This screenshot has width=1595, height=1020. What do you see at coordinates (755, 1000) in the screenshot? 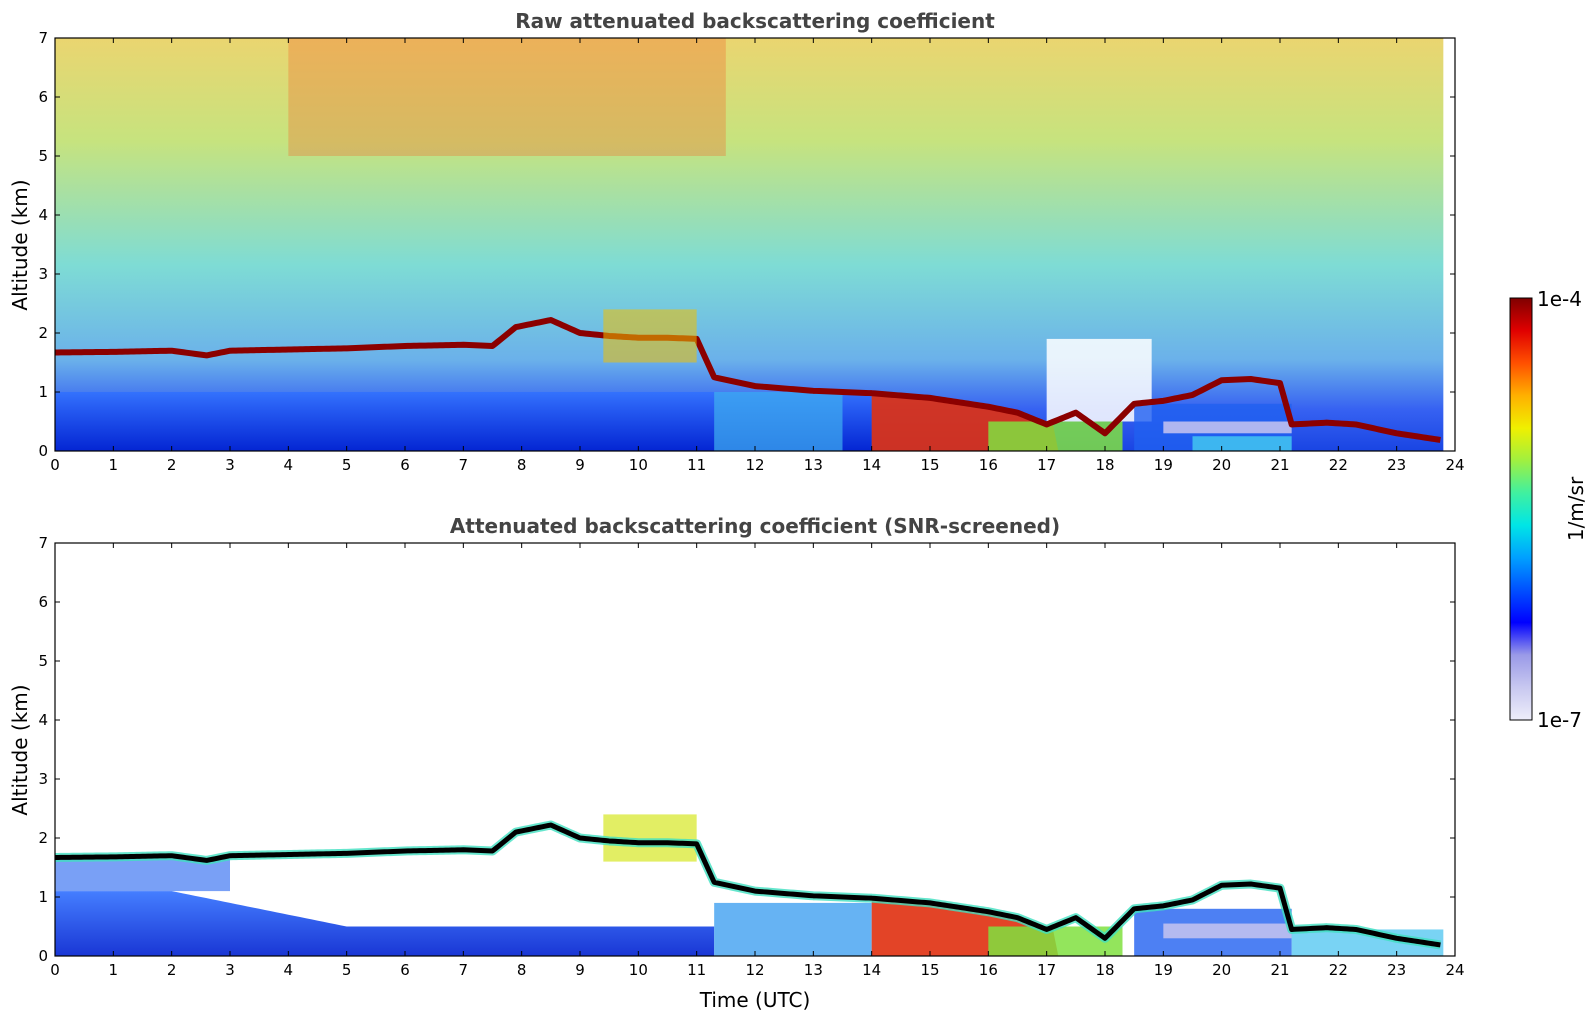
I see `x-axis-label: Time (UTC)` at bounding box center [755, 1000].